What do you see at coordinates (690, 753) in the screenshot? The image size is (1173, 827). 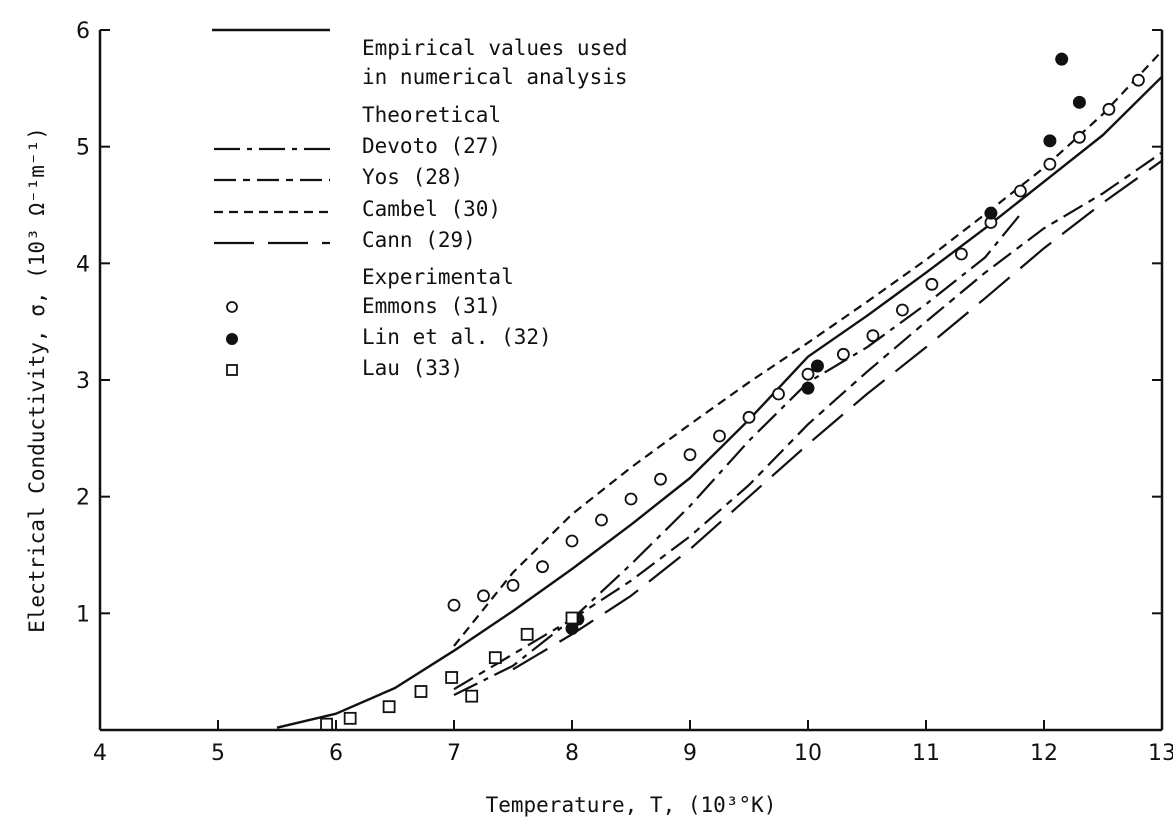 I see `x-tick-label: 9` at bounding box center [690, 753].